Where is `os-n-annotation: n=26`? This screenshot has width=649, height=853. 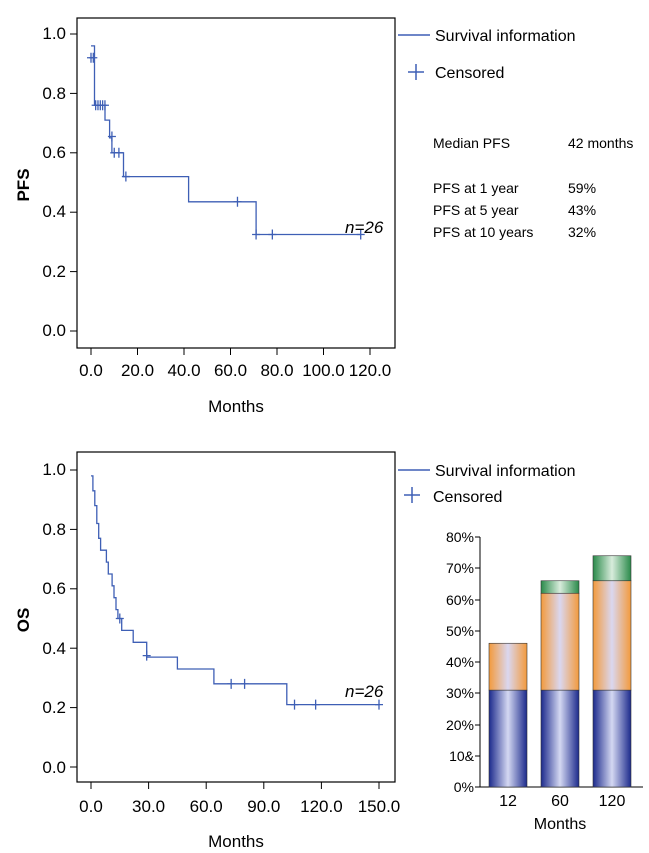
os-n-annotation: n=26 is located at coordinates (364, 691).